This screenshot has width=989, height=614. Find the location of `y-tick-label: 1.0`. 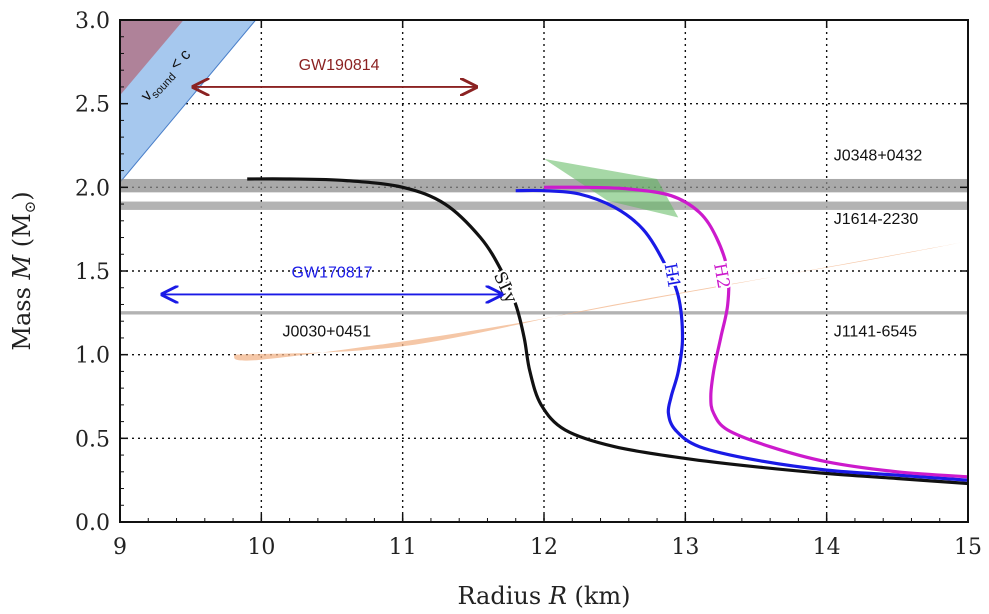

y-tick-label: 1.0 is located at coordinates (92, 356).